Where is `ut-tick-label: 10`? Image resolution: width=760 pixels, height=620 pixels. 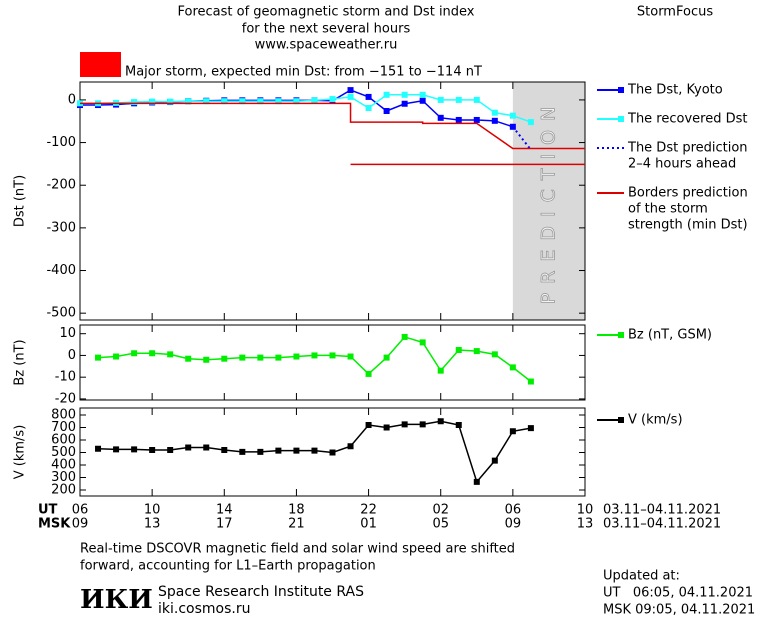 ut-tick-label: 10 is located at coordinates (585, 510).